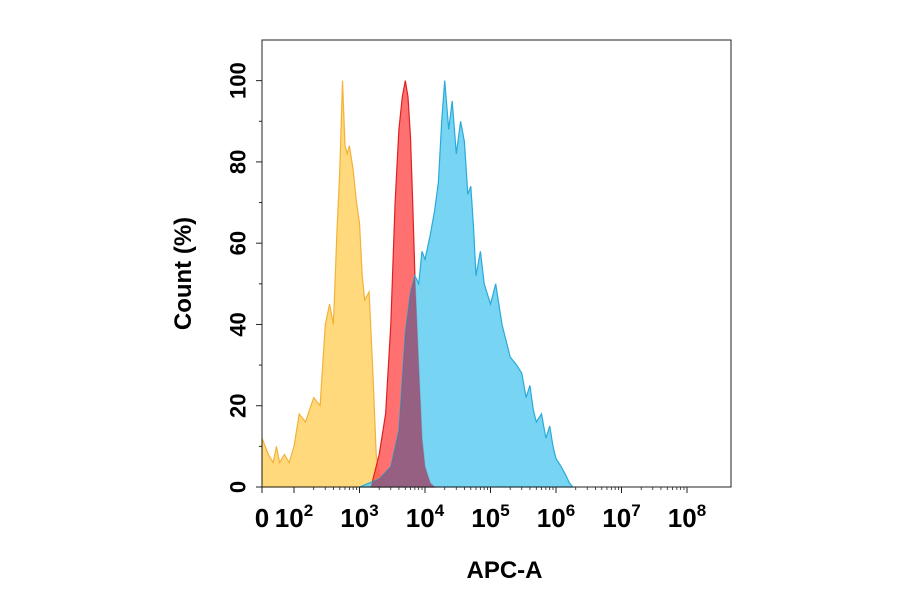 The height and width of the screenshot is (599, 900). What do you see at coordinates (556, 517) in the screenshot?
I see `x-tick-label: 10⁶` at bounding box center [556, 517].